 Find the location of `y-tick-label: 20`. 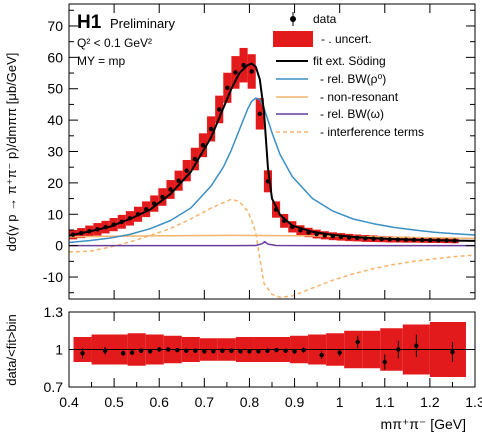

y-tick-label: 20 is located at coordinates (55, 183).